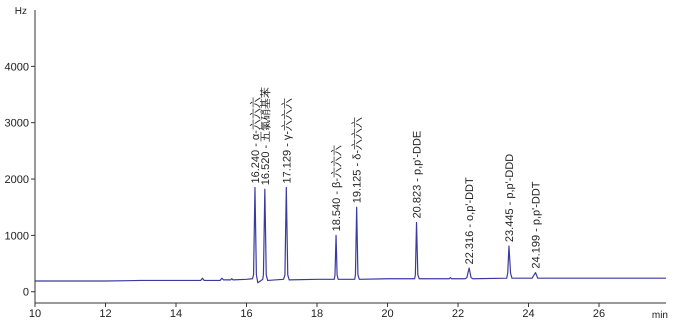 The image size is (680, 323). Describe the element at coordinates (16, 236) in the screenshot. I see `y-tick-label: 1000` at that location.